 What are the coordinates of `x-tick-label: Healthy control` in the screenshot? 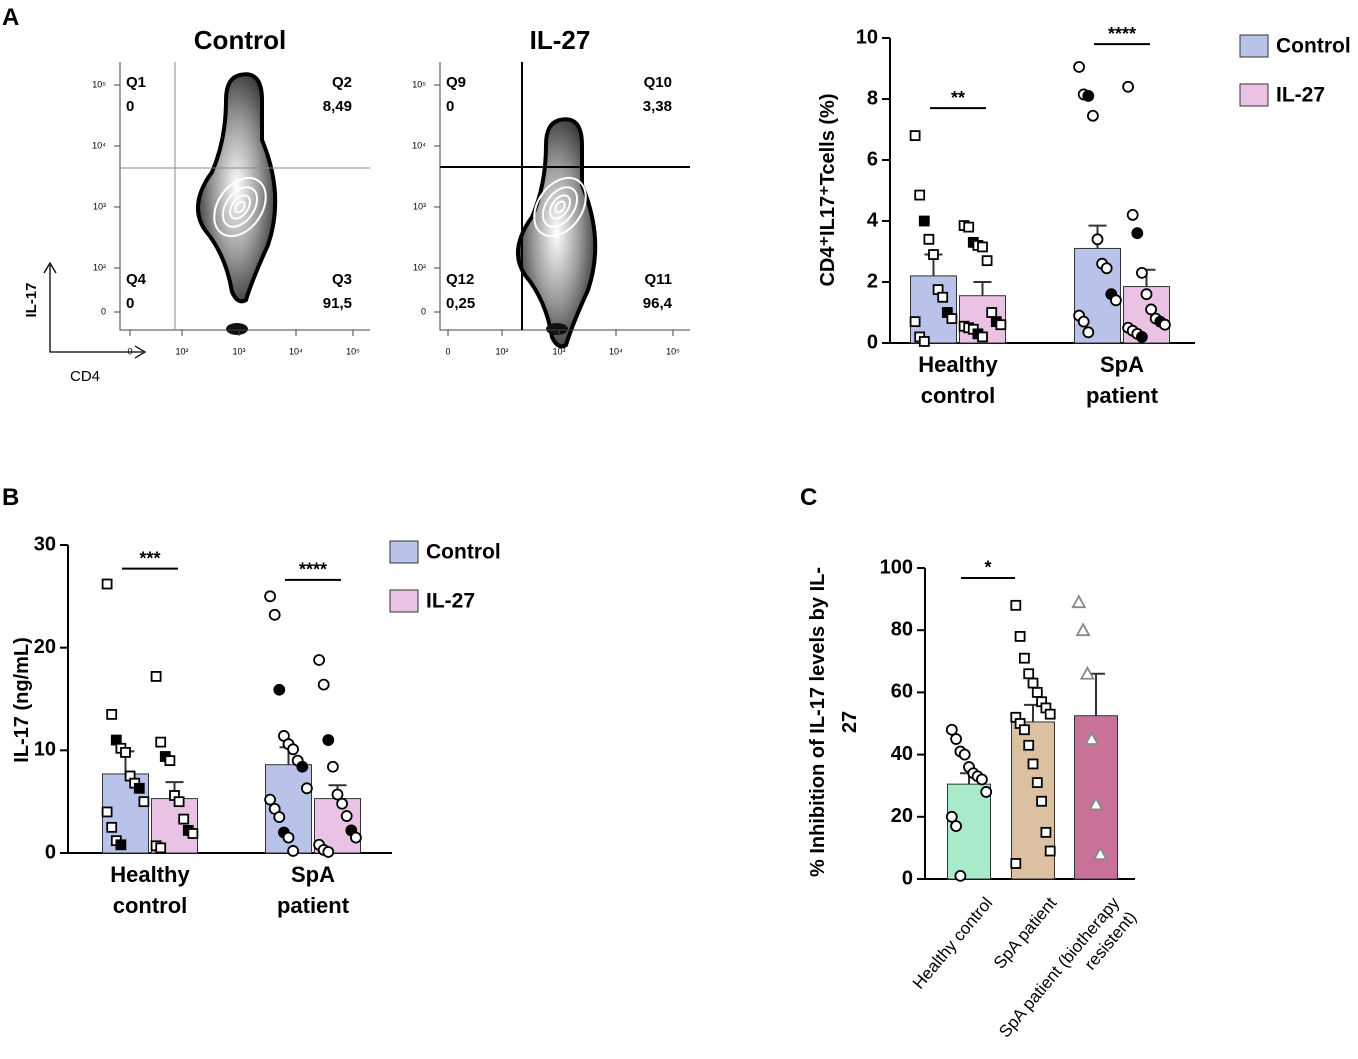 It's located at (958, 380).